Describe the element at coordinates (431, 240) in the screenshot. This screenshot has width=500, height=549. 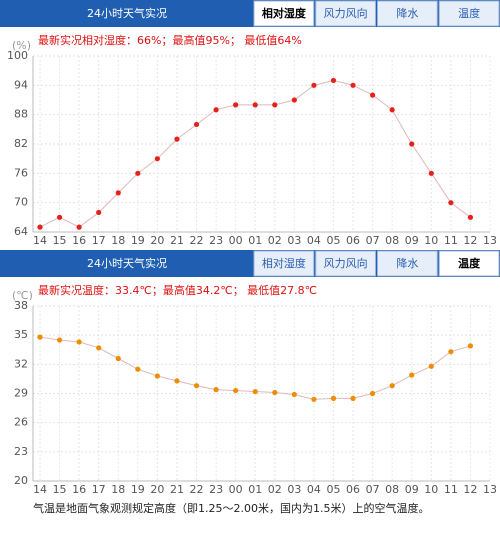
I see `x-tick-label: 10` at that location.